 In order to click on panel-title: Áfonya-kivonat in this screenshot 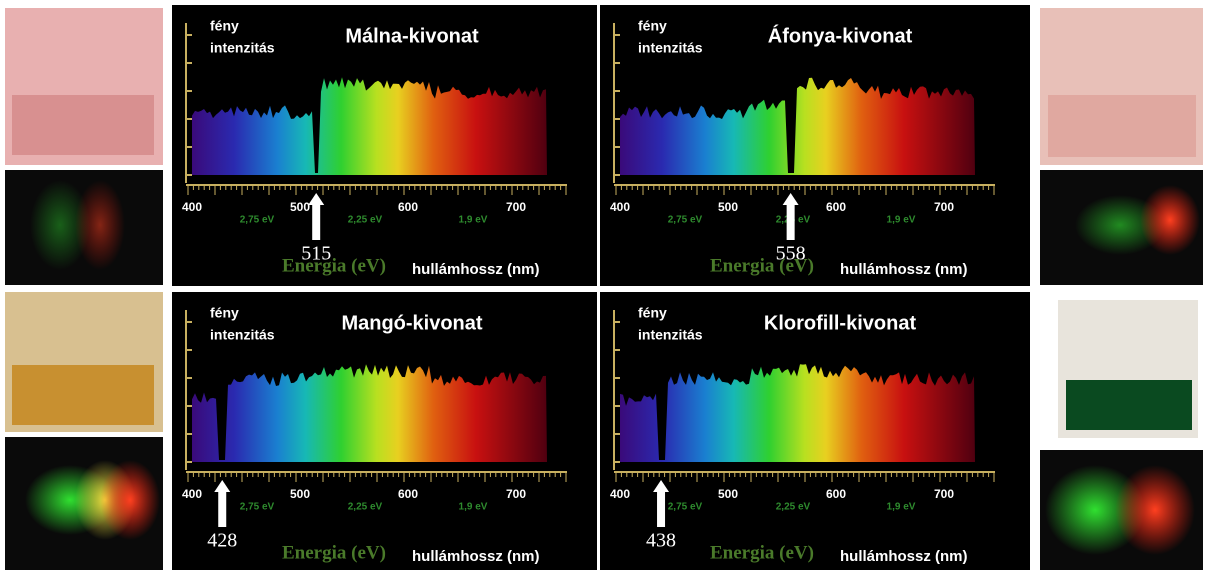, I will do `click(840, 35)`.